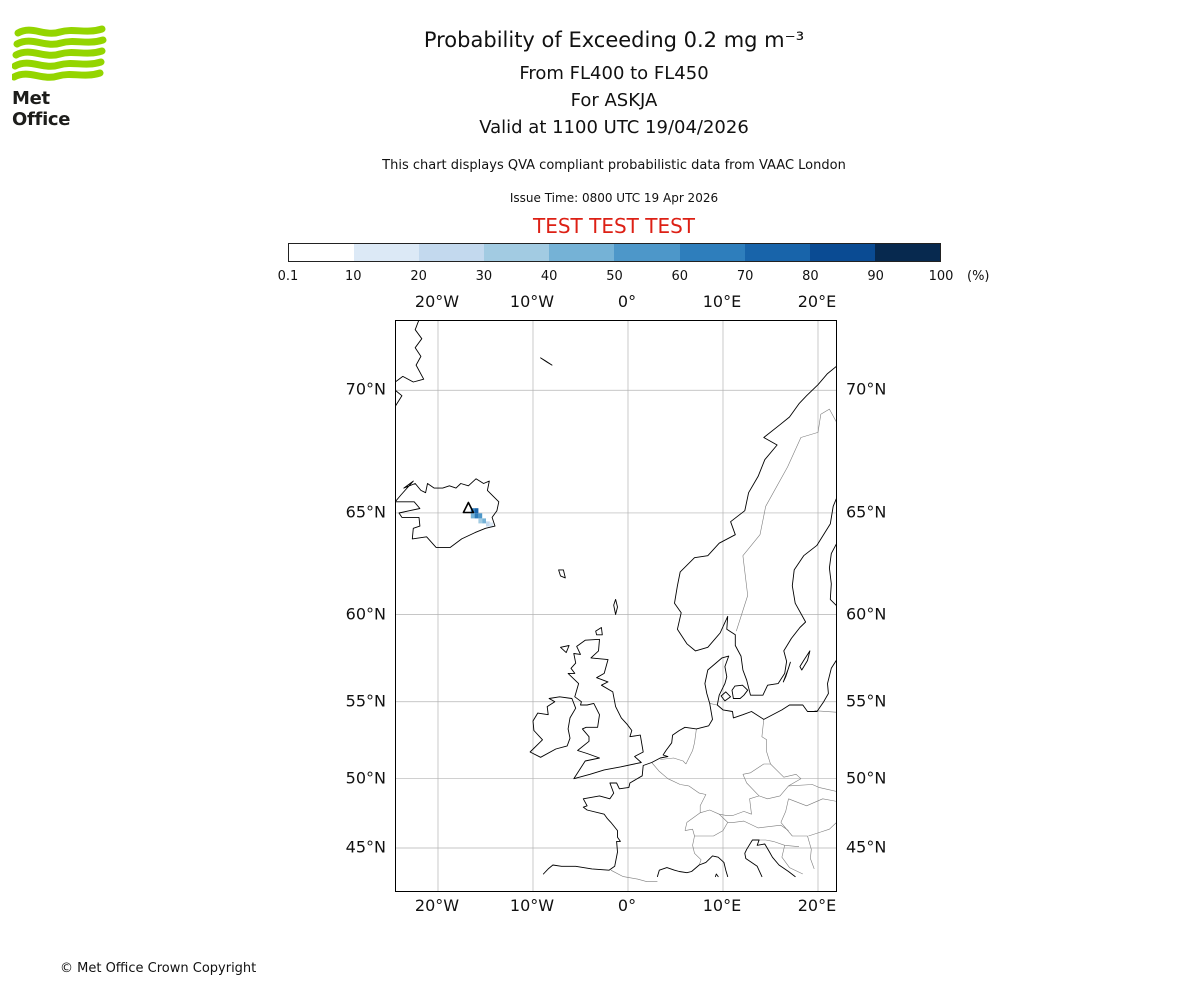 The height and width of the screenshot is (1000, 1200). What do you see at coordinates (866, 614) in the screenshot?
I see `lat-tick-label-right: 60°N` at bounding box center [866, 614].